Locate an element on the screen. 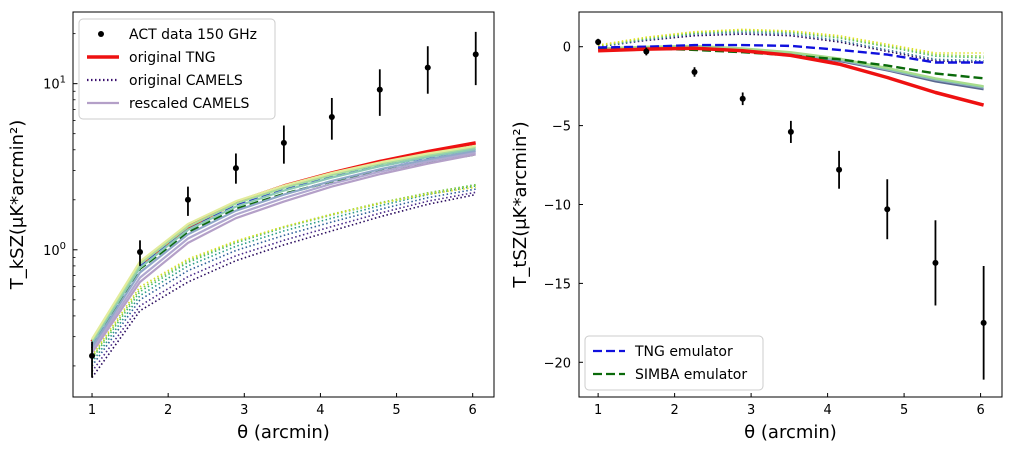 The image size is (1013, 452). y-tick-label: 10¹ is located at coordinates (54, 84).